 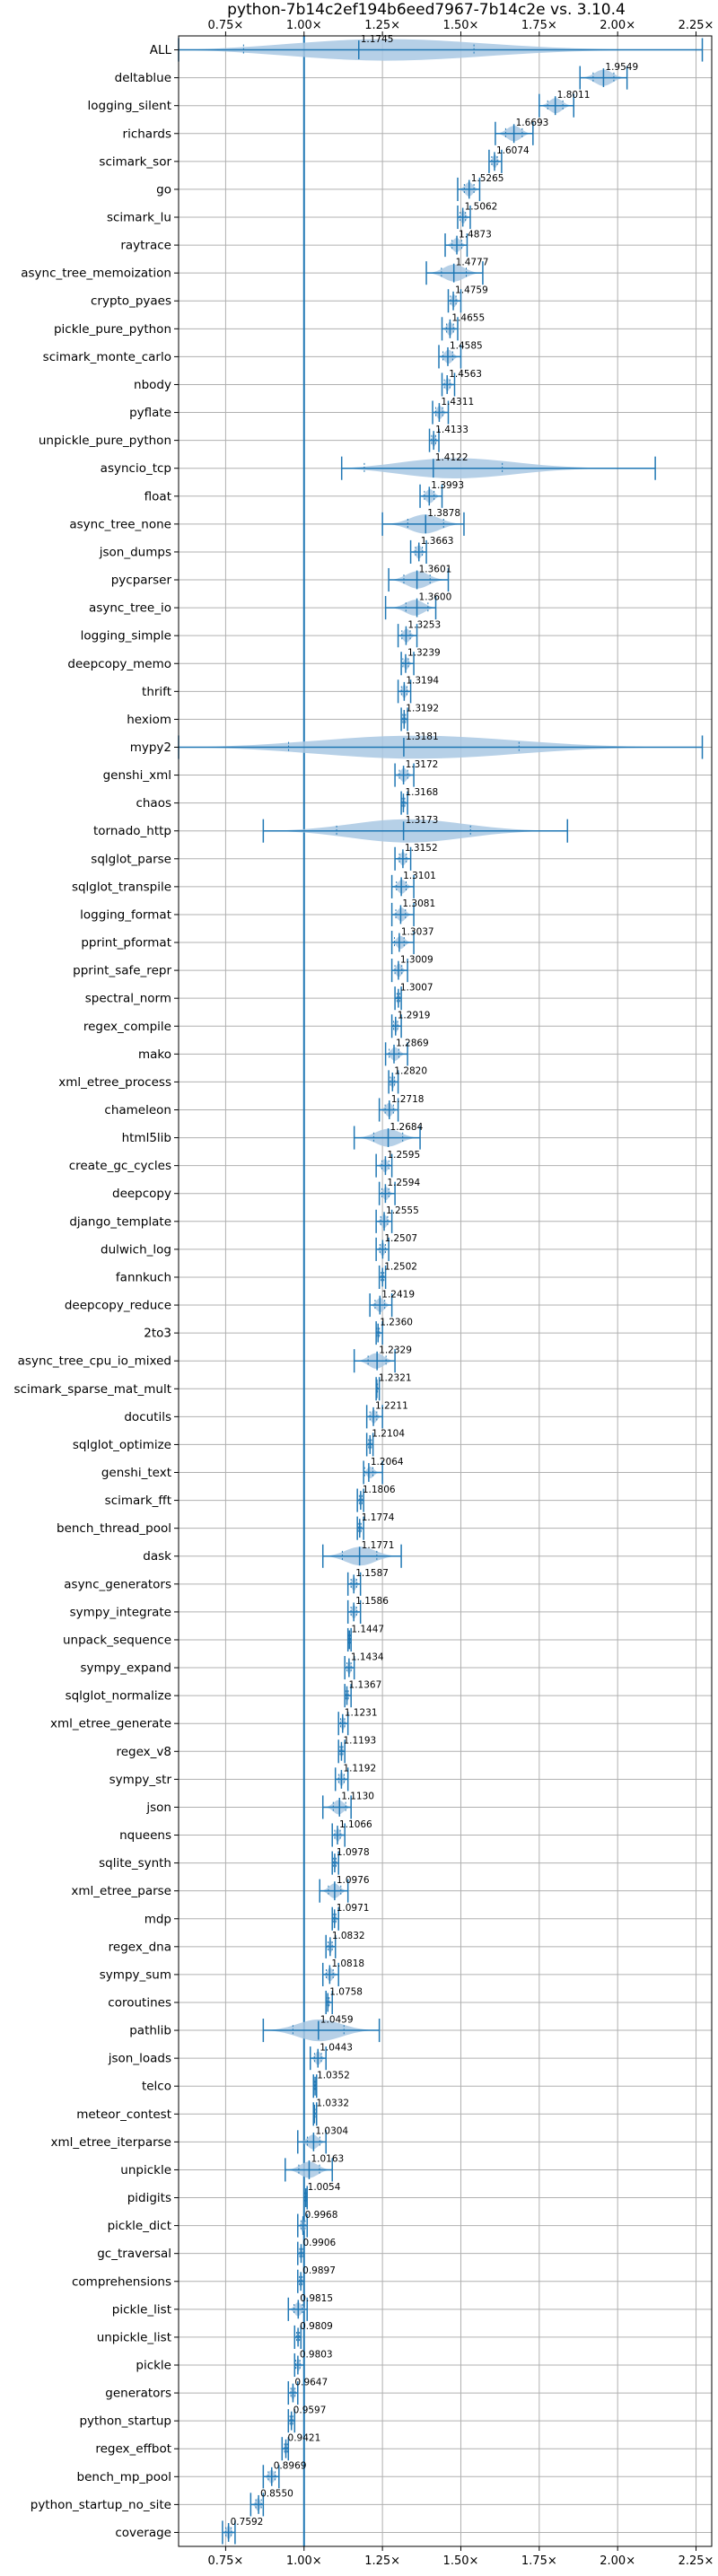 I want to click on y-tick-label: pickle_pure_python, so click(x=112, y=329).